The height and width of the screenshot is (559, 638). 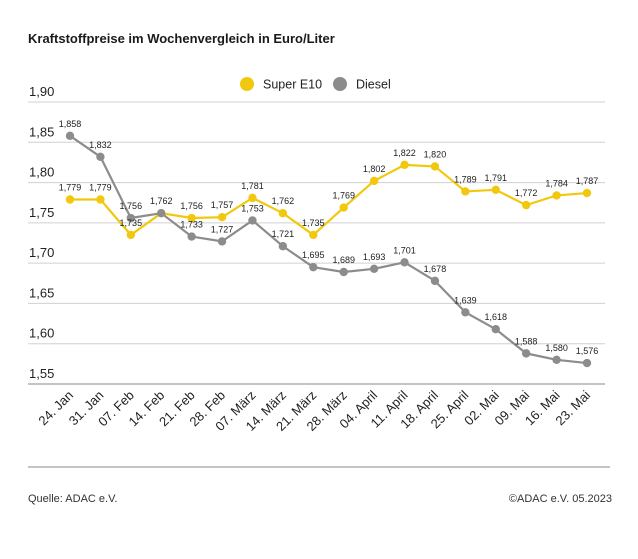 I want to click on data-label: 1,576, so click(x=587, y=351).